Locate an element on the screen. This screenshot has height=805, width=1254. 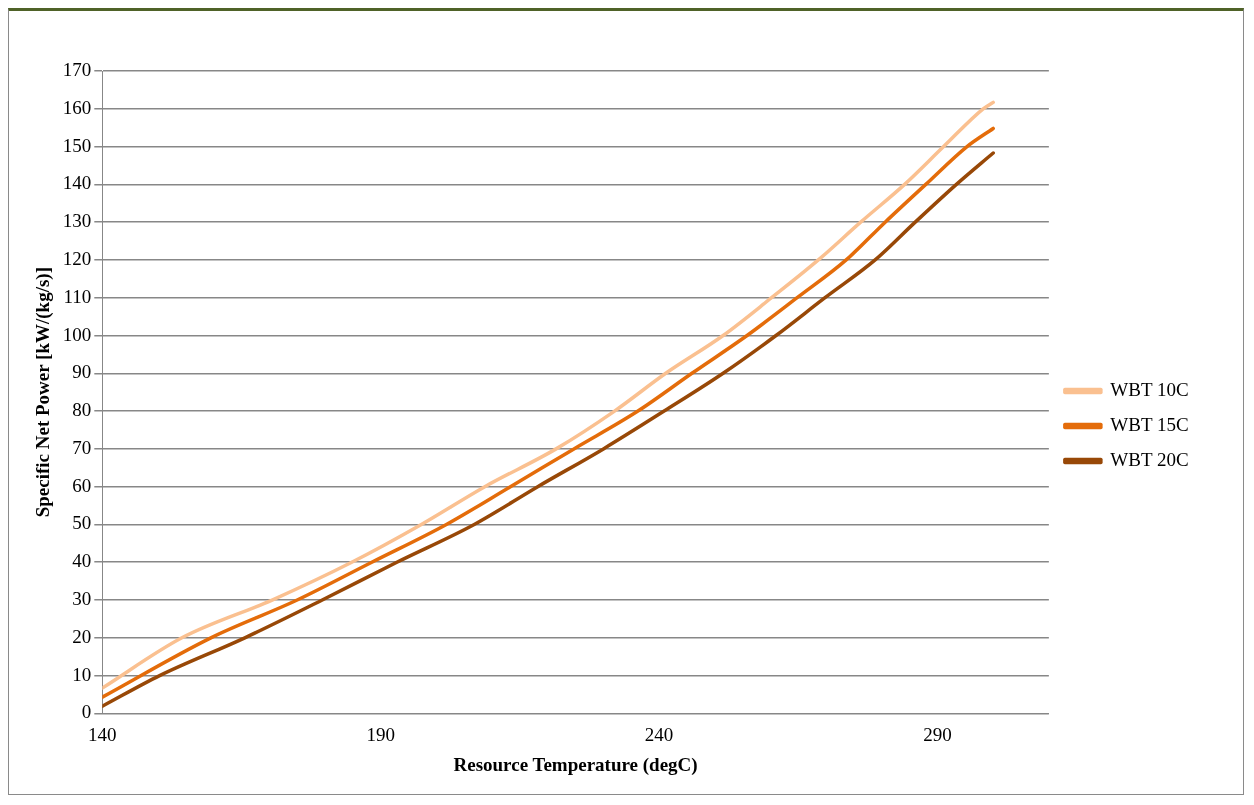
y-tick-label: 130 is located at coordinates (77, 221).